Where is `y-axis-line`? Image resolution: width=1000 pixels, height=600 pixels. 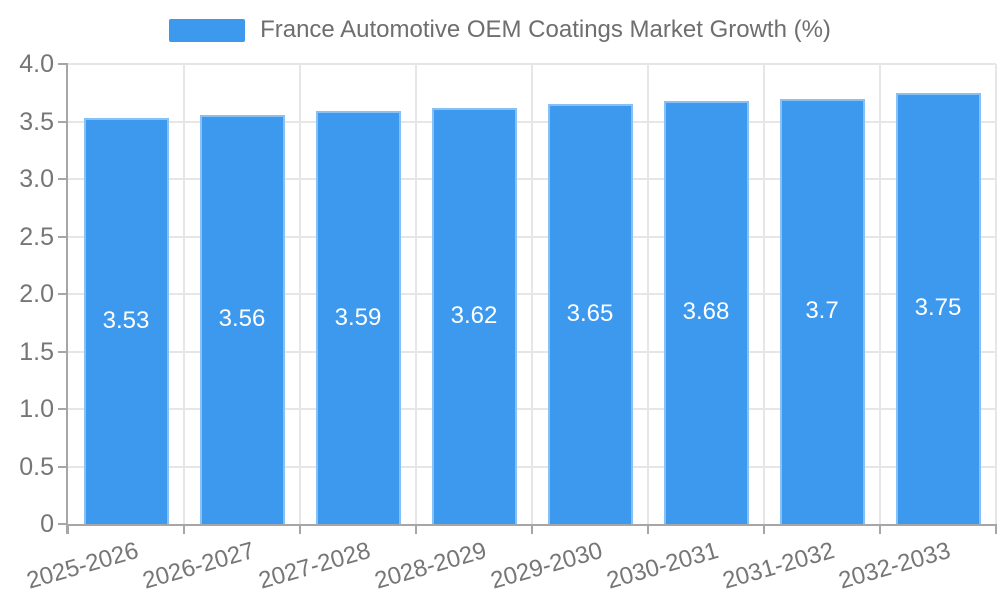 y-axis-line is located at coordinates (67, 299).